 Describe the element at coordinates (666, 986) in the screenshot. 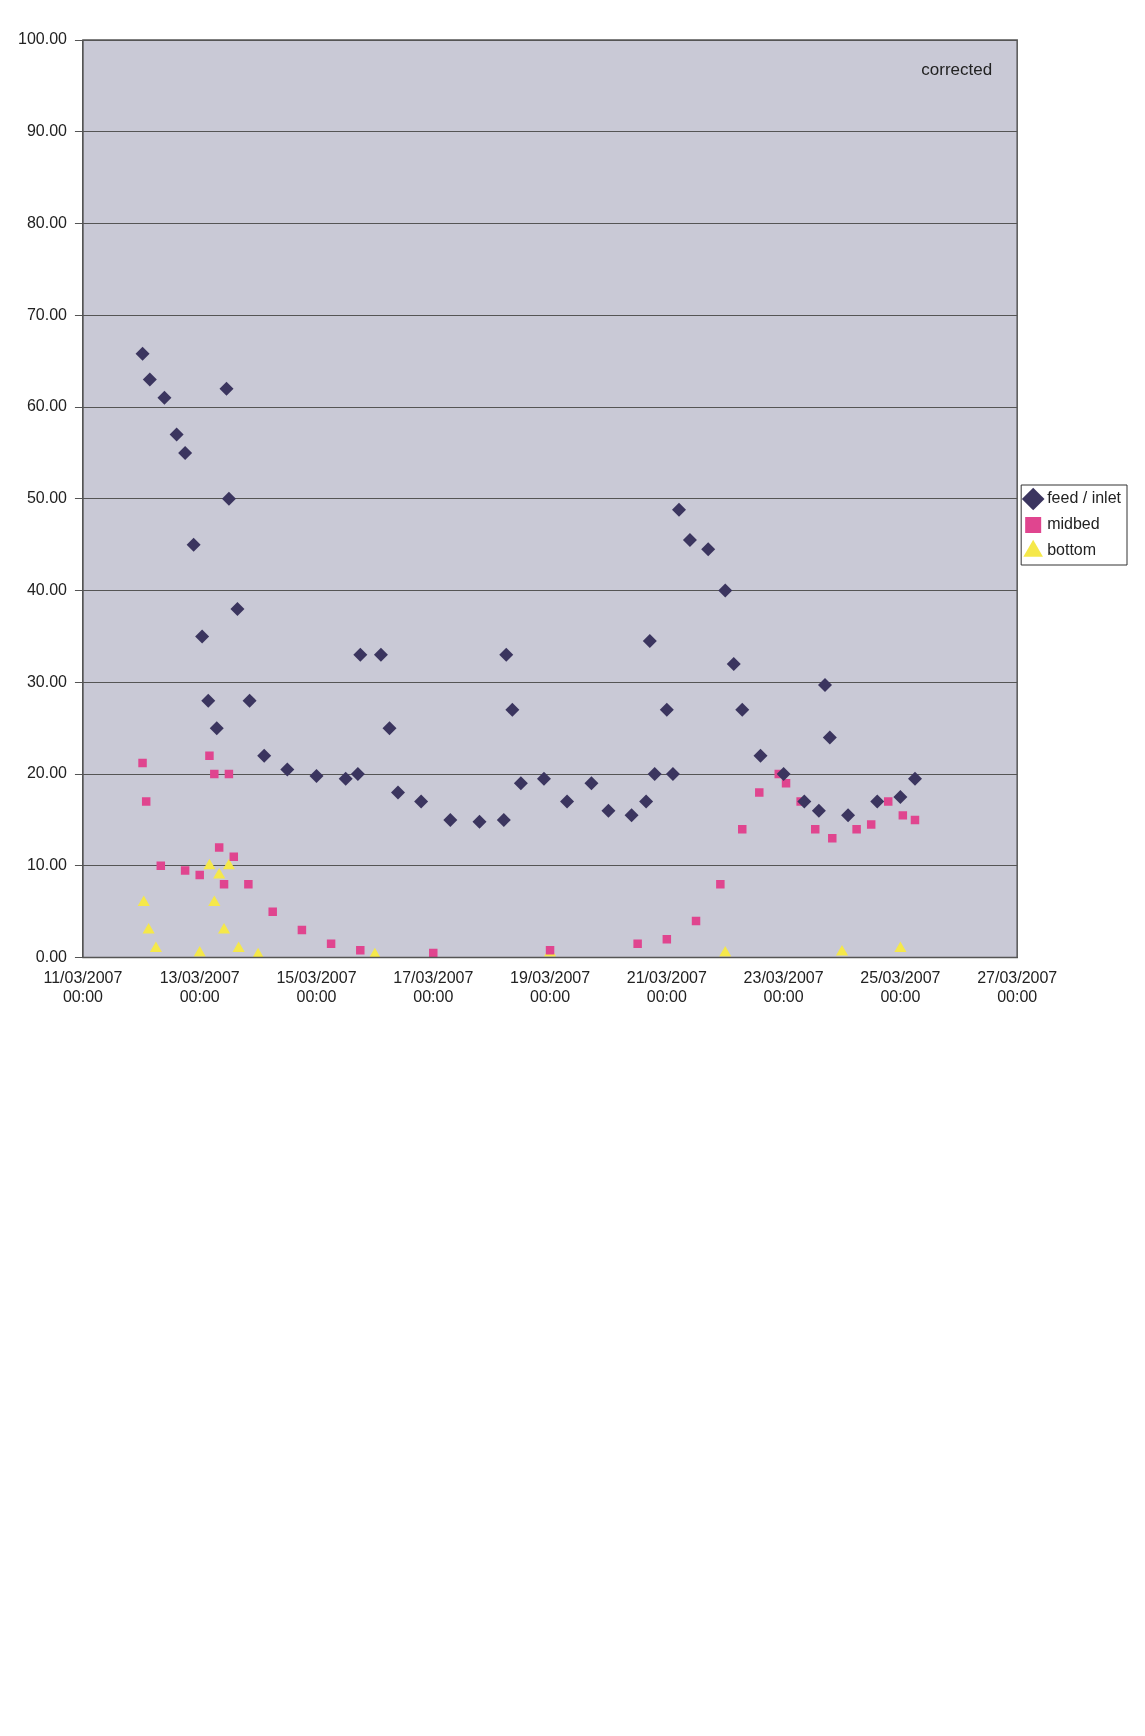

I see `x-tick-label: 21/03/2007 00:00` at that location.